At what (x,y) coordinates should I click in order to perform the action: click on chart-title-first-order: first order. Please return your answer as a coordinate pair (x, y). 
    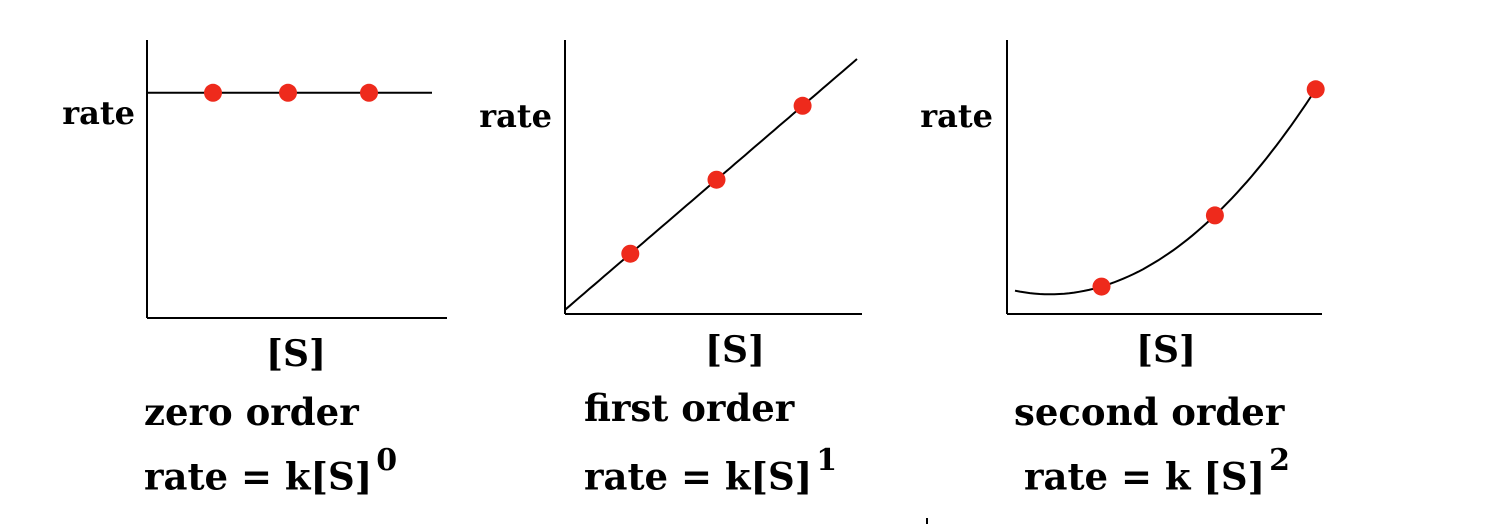
    Looking at the image, I should click on (689, 408).